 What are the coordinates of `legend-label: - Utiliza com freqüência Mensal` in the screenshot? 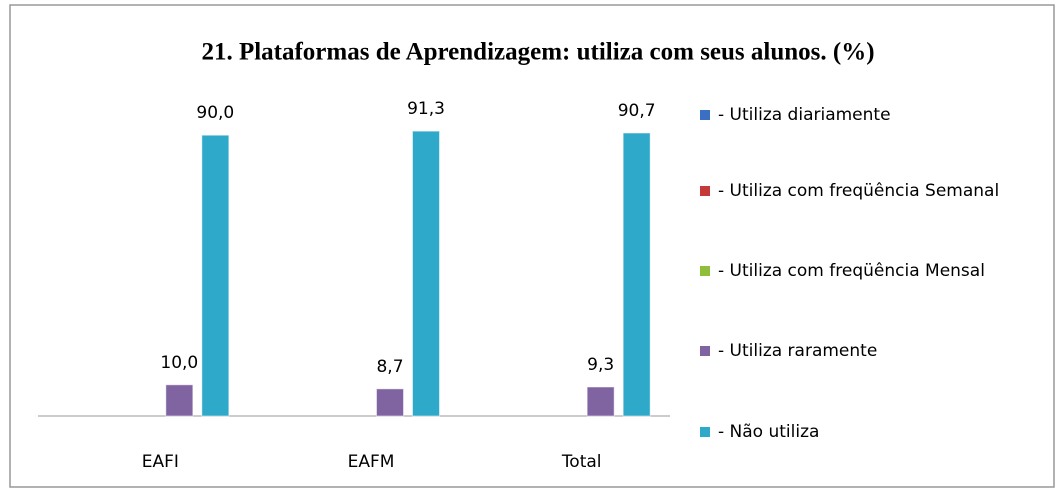 It's located at (851, 271).